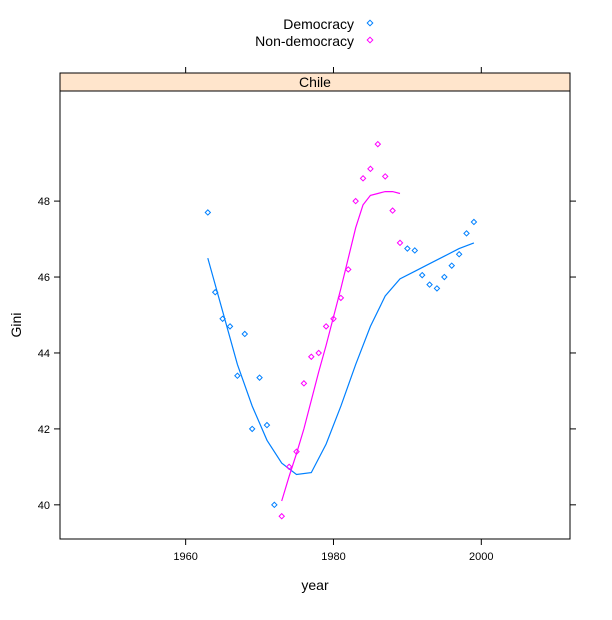 This screenshot has width=612, height=620. I want to click on legend-marker-non-democracy, so click(370, 40).